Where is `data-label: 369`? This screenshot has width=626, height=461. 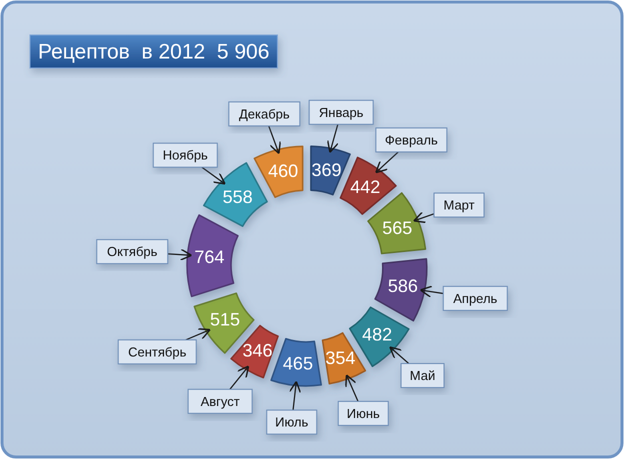
data-label: 369 is located at coordinates (326, 170).